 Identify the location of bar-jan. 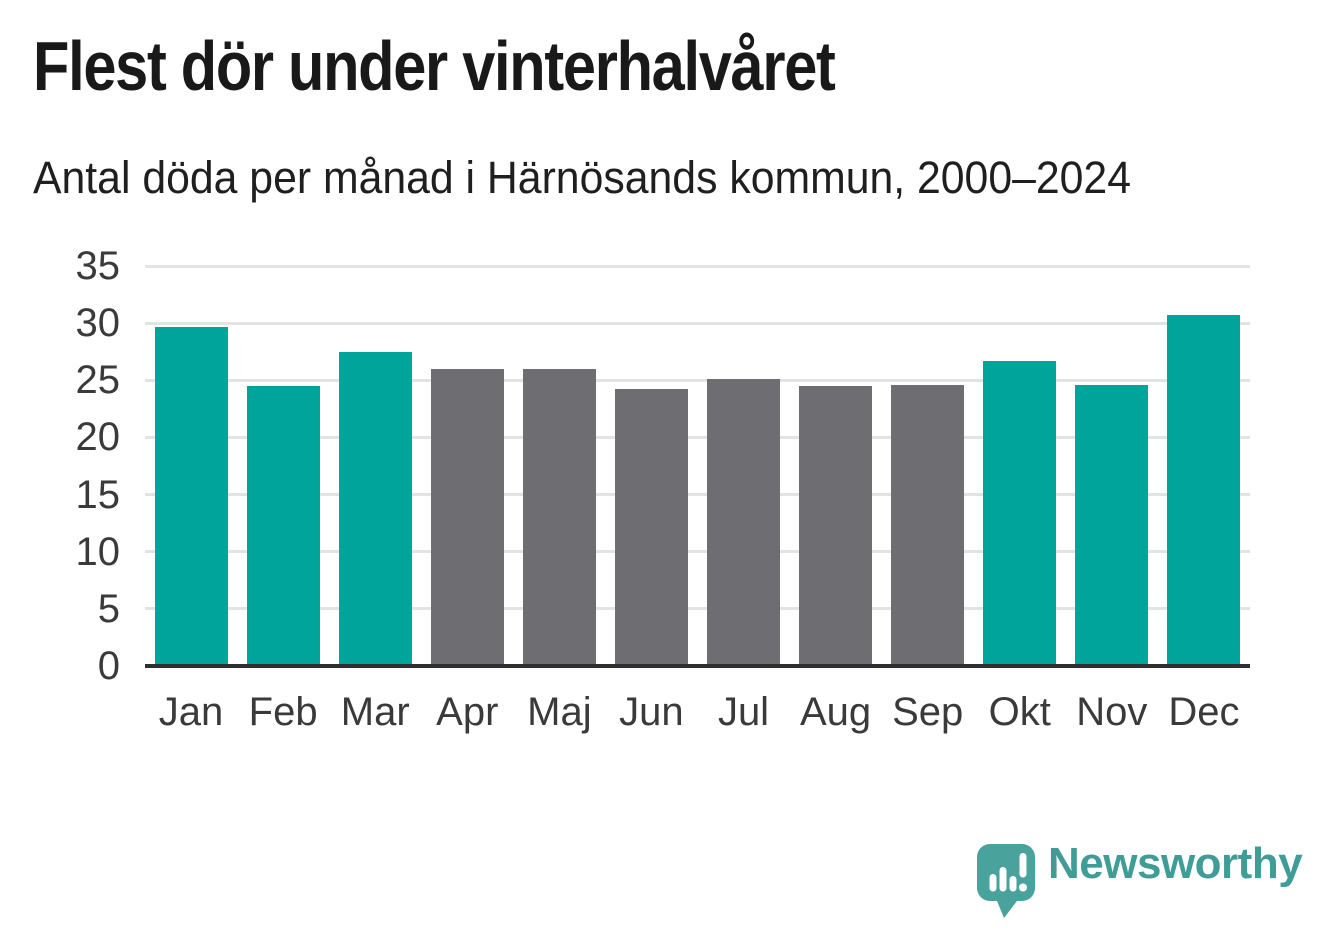
(191, 496).